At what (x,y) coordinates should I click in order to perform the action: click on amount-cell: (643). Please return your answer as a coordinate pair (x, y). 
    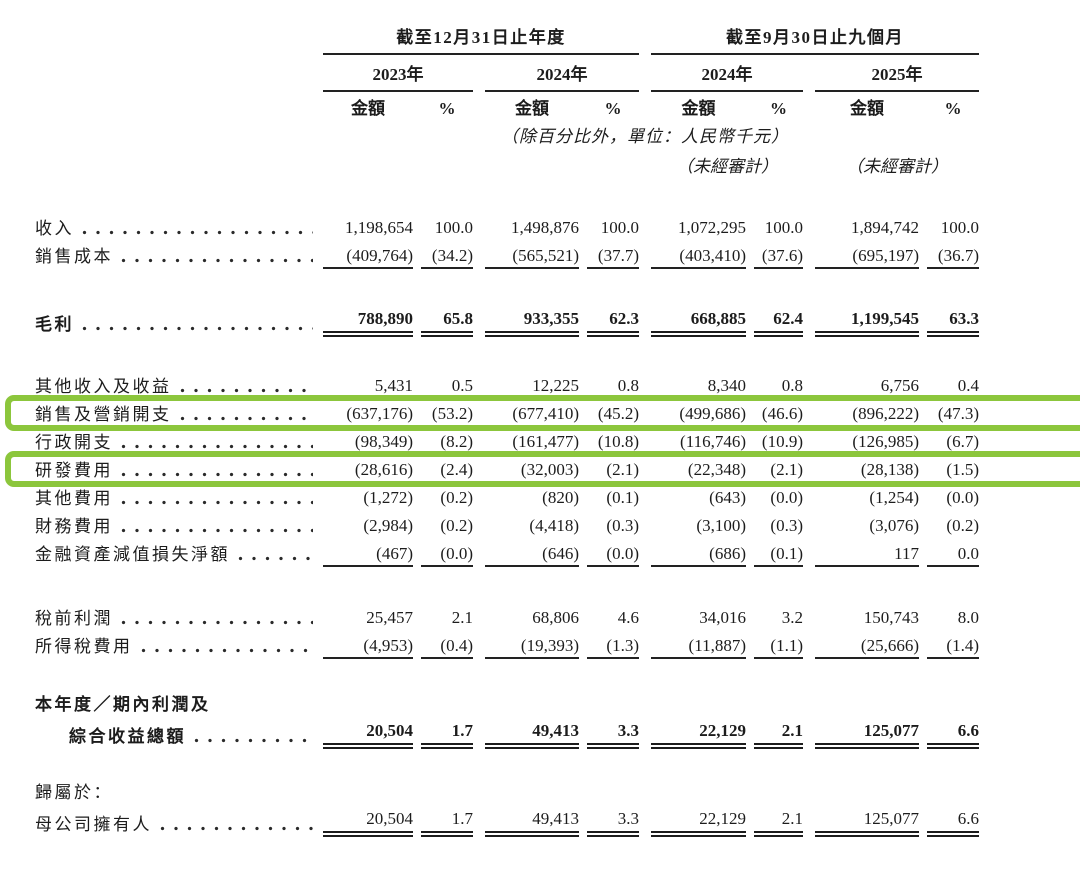
    Looking at the image, I should click on (727, 497).